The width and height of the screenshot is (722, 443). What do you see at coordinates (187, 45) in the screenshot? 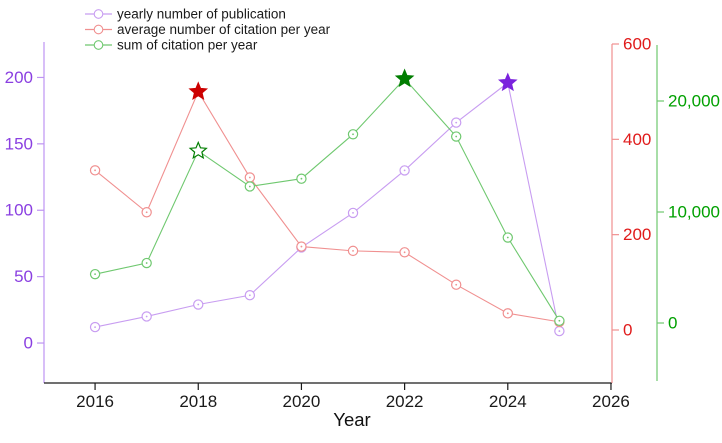
I see `legend-label-sum-citation: sum of citation per year` at bounding box center [187, 45].